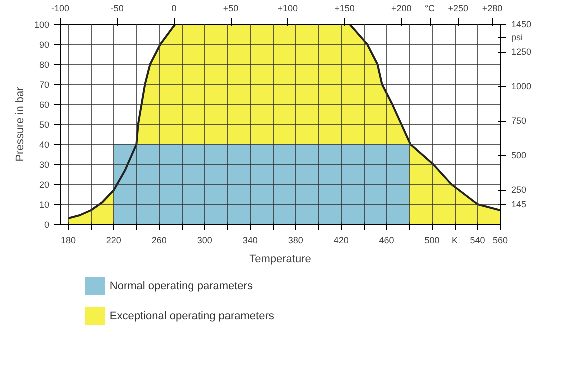  Describe the element at coordinates (500, 241) in the screenshot. I see `x-tick-label: 560` at that location.